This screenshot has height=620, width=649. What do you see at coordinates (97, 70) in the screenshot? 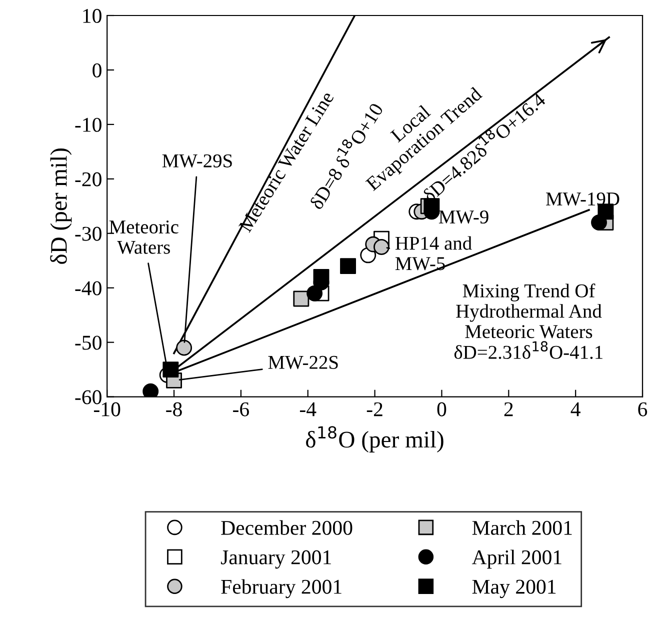
I see `y-tick-label: 0` at bounding box center [97, 70].